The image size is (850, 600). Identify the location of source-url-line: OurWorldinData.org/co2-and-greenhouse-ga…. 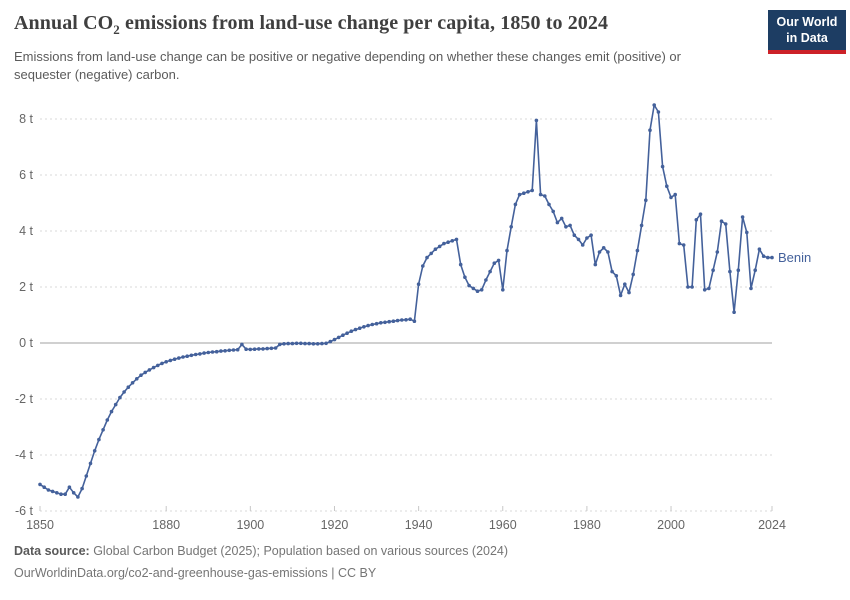
(195, 573).